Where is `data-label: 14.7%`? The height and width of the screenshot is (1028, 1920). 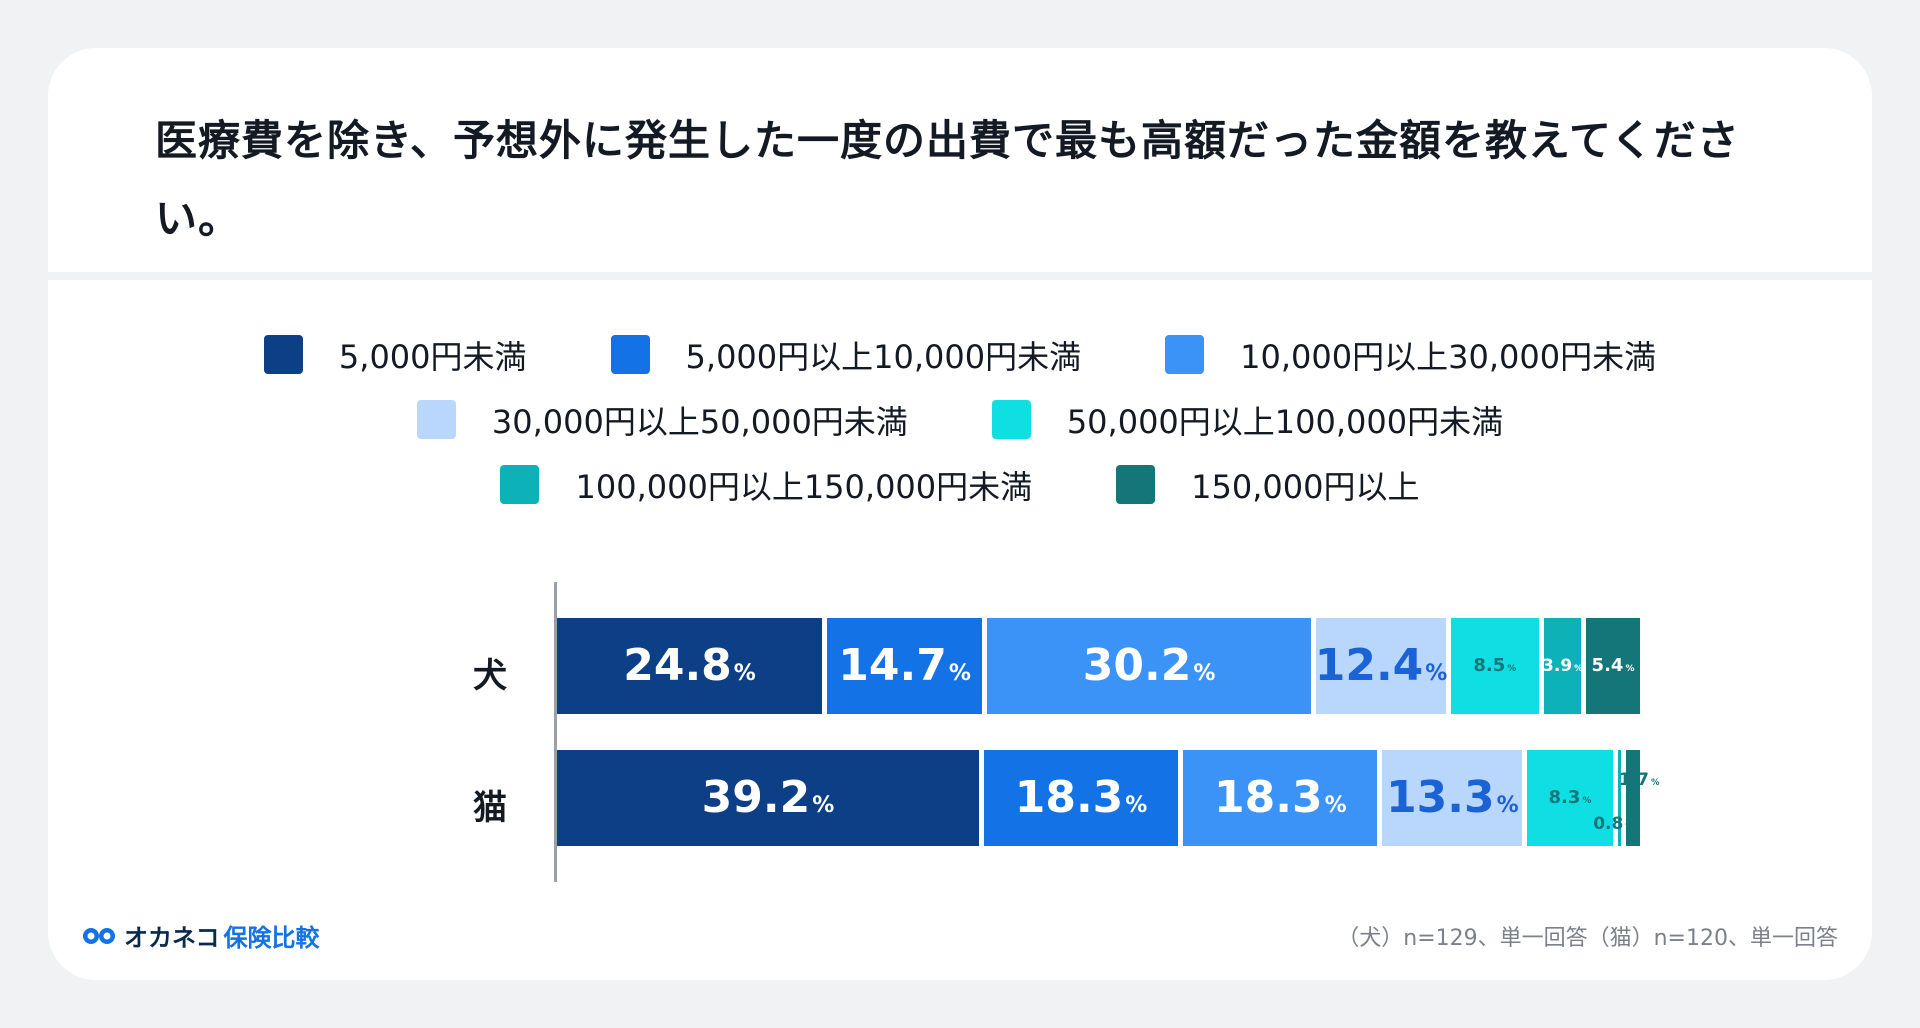
data-label: 14.7% is located at coordinates (904, 665).